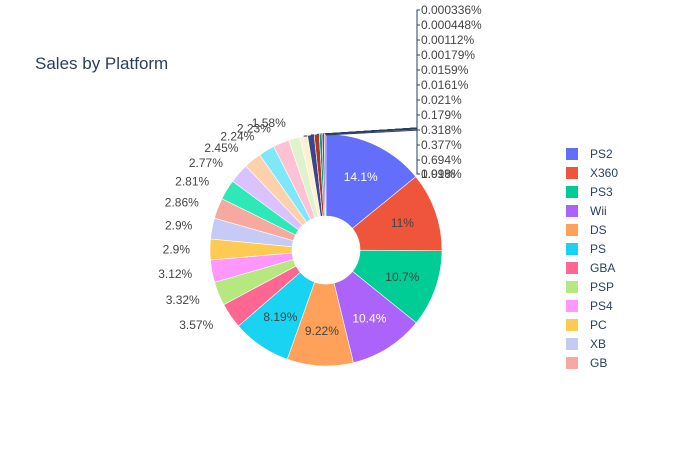 This screenshot has height=450, width=700. I want to click on legend-label: PS, so click(598, 248).